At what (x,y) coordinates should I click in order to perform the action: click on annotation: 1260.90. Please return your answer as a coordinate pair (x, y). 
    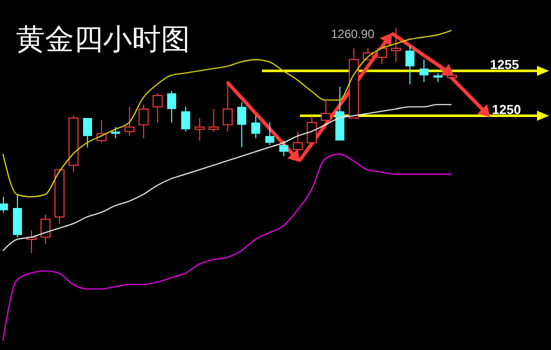
    Looking at the image, I should click on (353, 34).